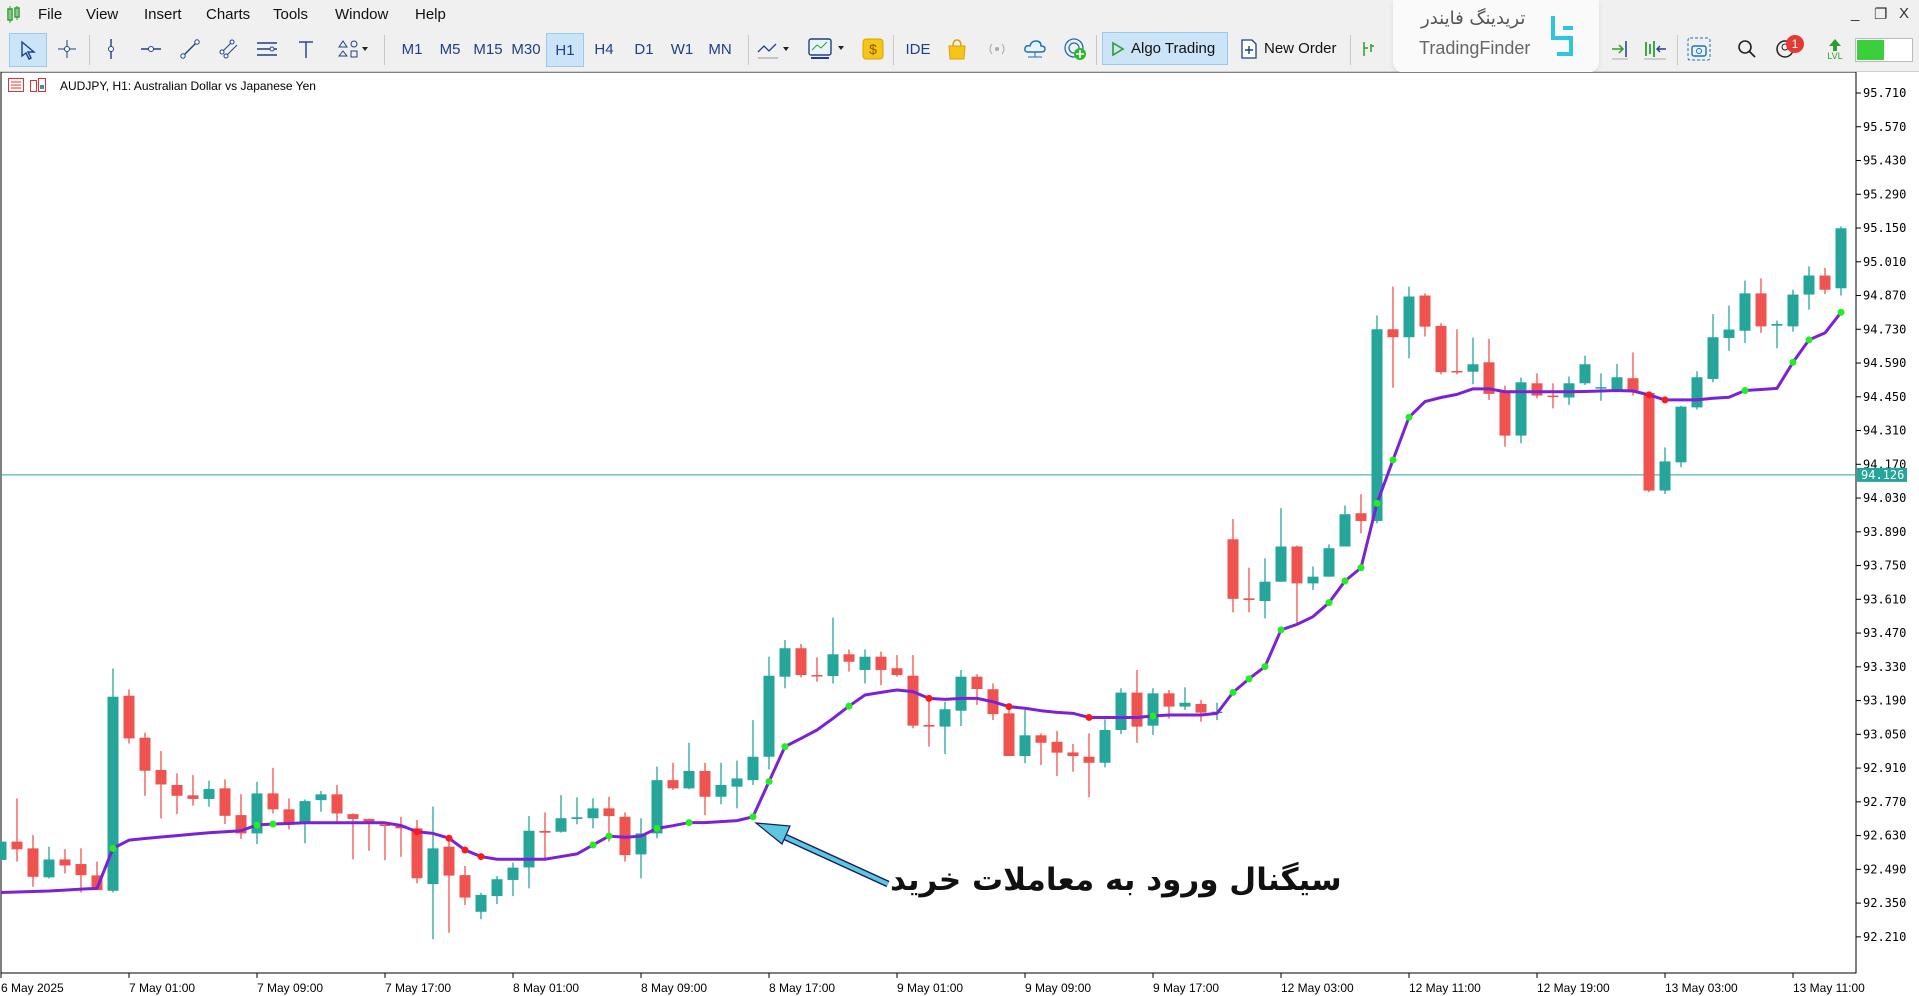 The width and height of the screenshot is (1919, 996). Describe the element at coordinates (163, 14) in the screenshot. I see `menu-insert: Insert` at that location.